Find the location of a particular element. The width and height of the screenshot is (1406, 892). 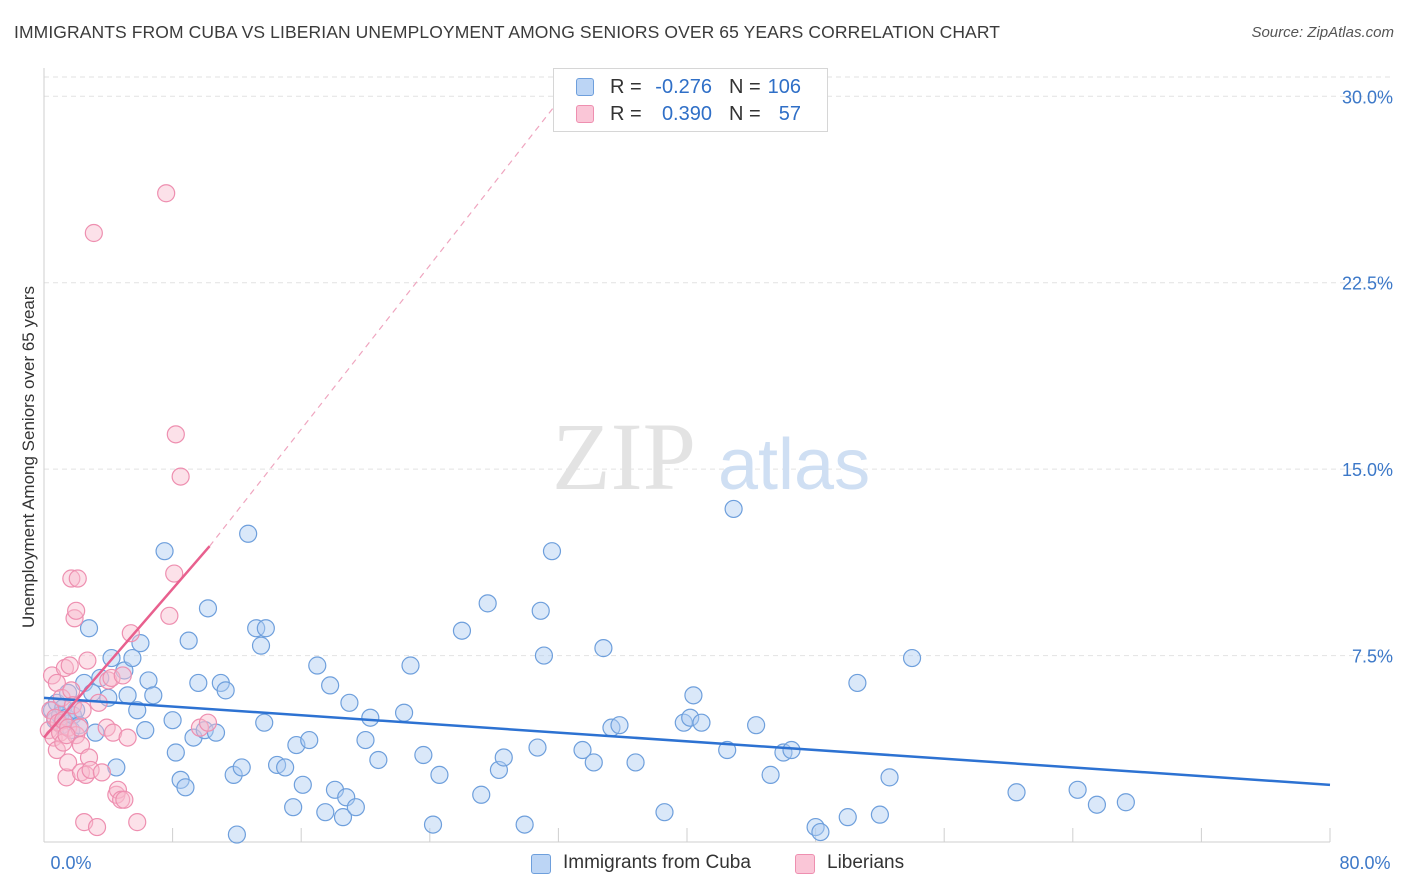

source-label: Source: ZipAtlas.com is located at coordinates (1322, 32).